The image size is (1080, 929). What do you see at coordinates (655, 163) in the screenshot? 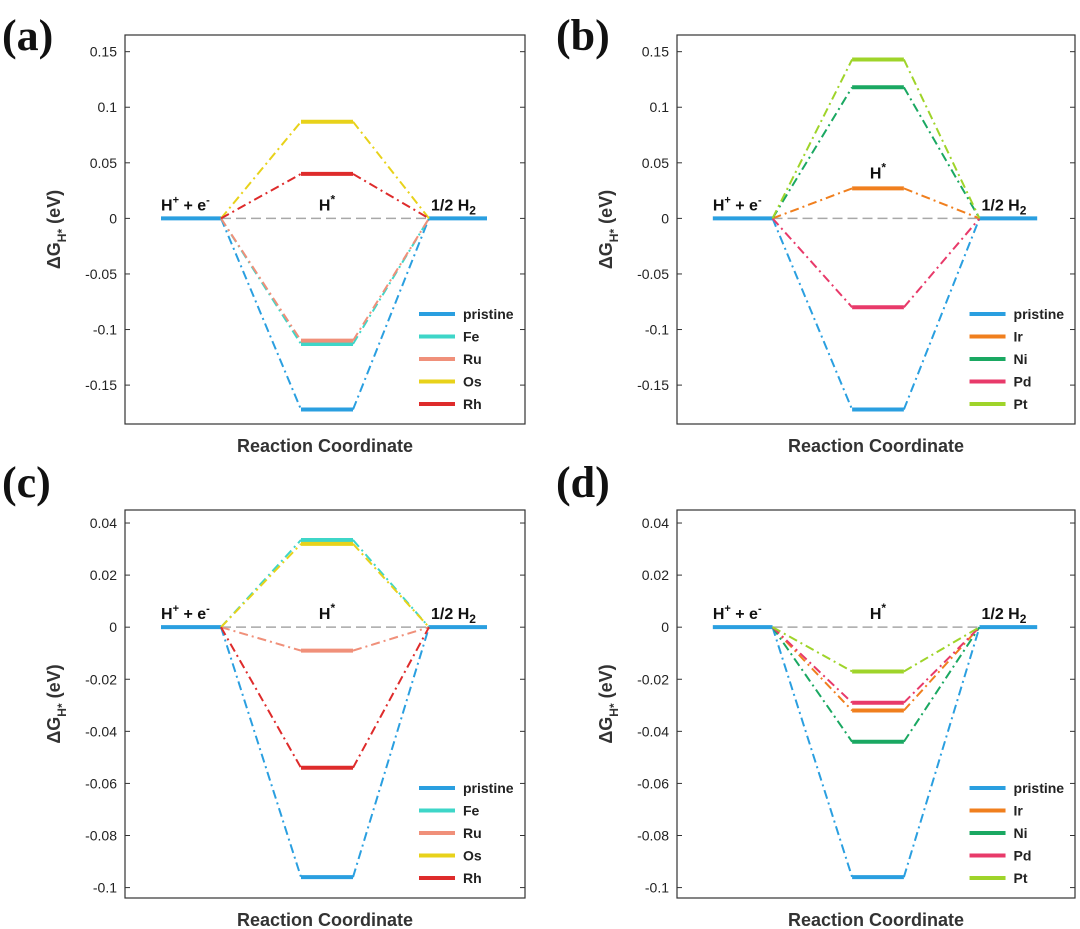
I see `y-tick-label: 0.05` at bounding box center [655, 163].